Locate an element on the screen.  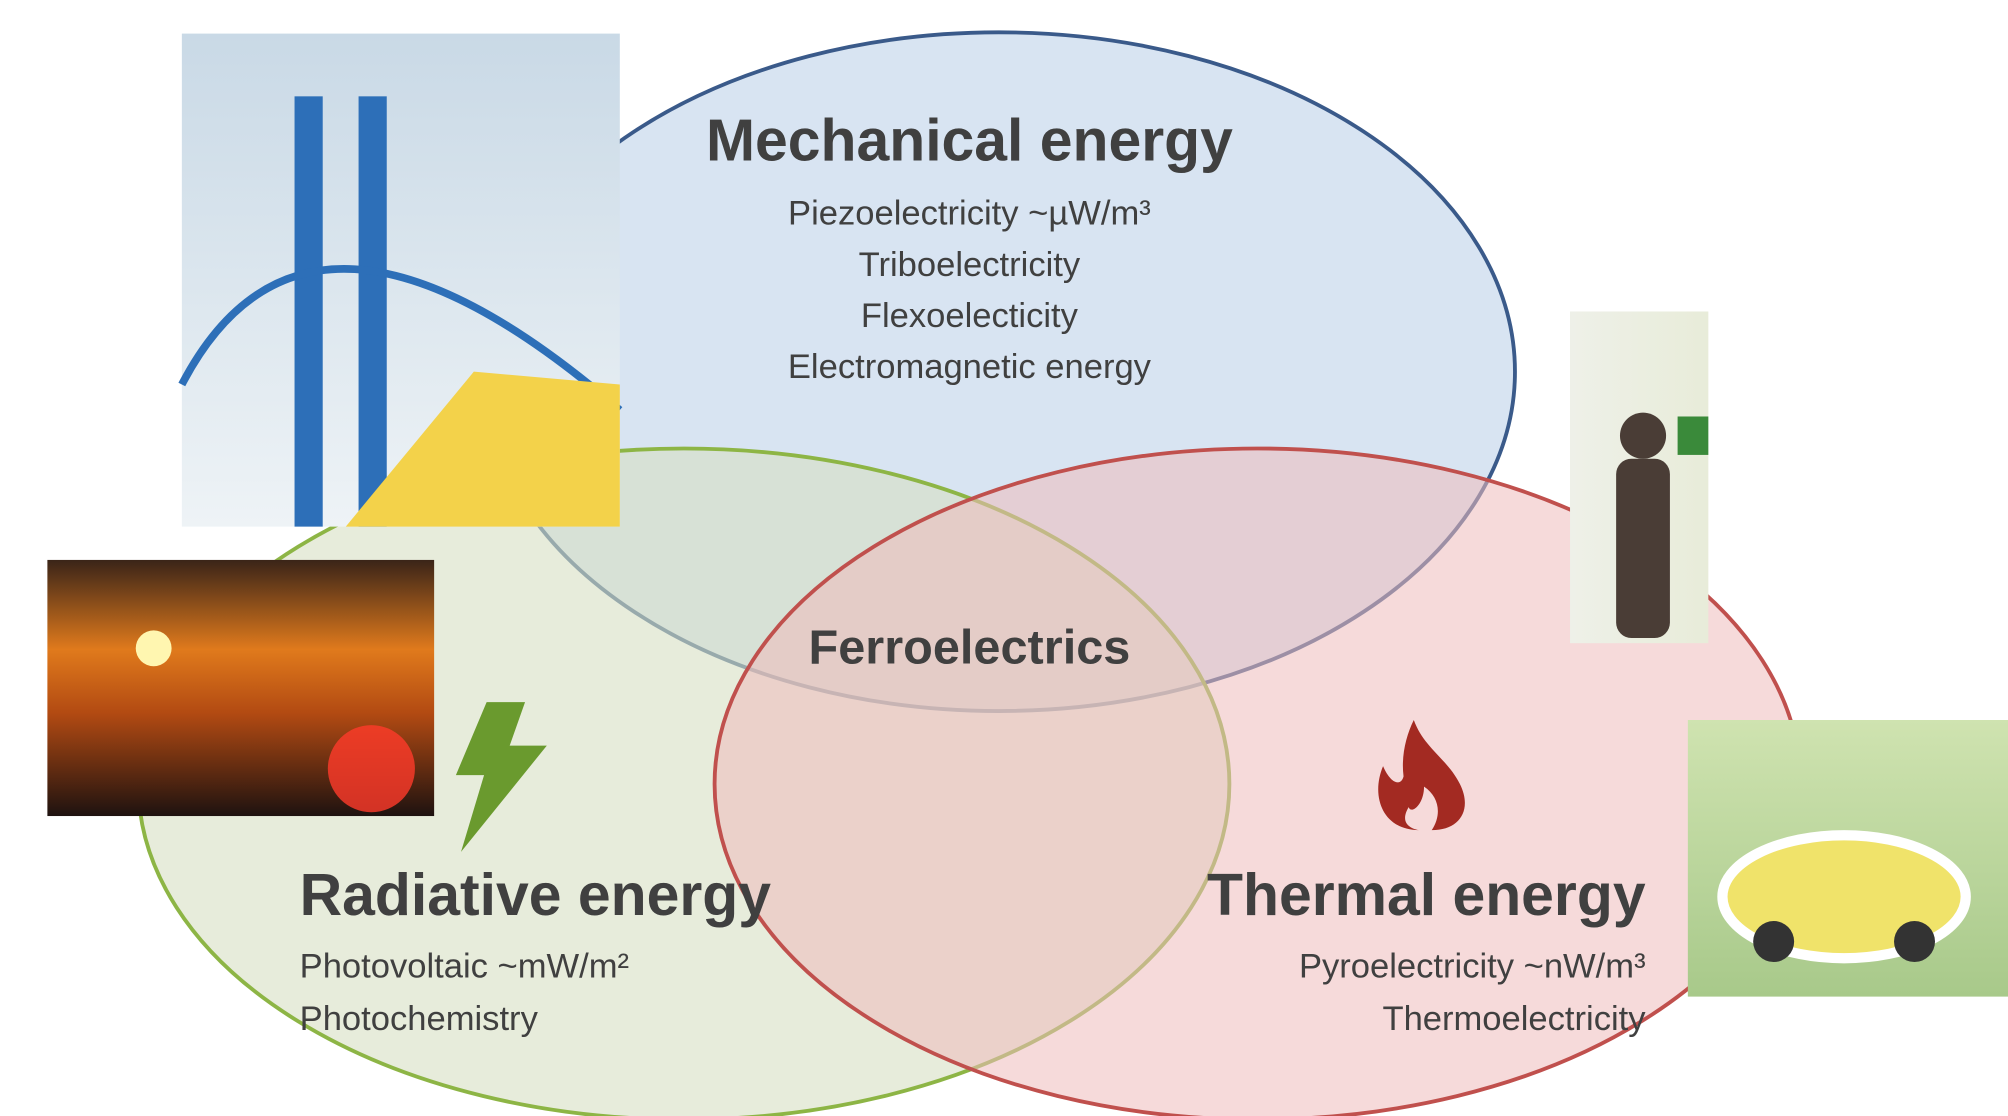
mechanical-item: Piezoelectricity ~µW/m³ is located at coordinates (969, 214).